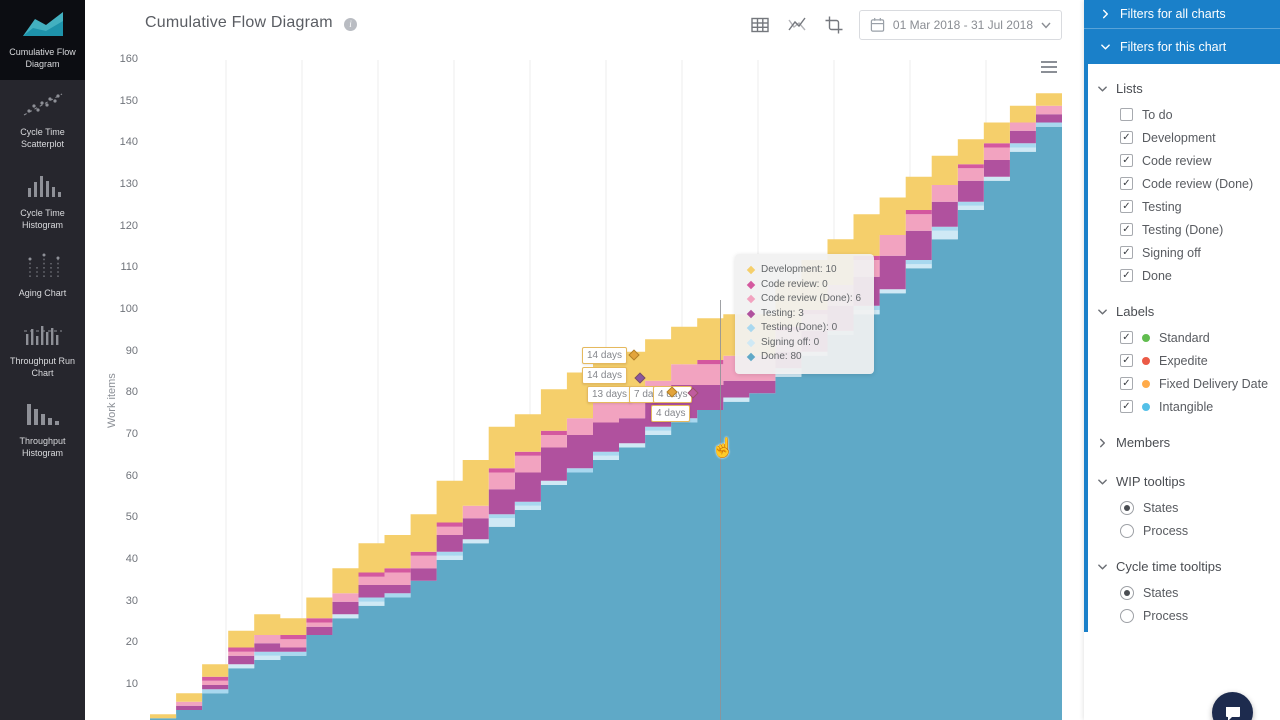  What do you see at coordinates (1173, 14) in the screenshot?
I see `panel-header-label: Filters for all charts` at bounding box center [1173, 14].